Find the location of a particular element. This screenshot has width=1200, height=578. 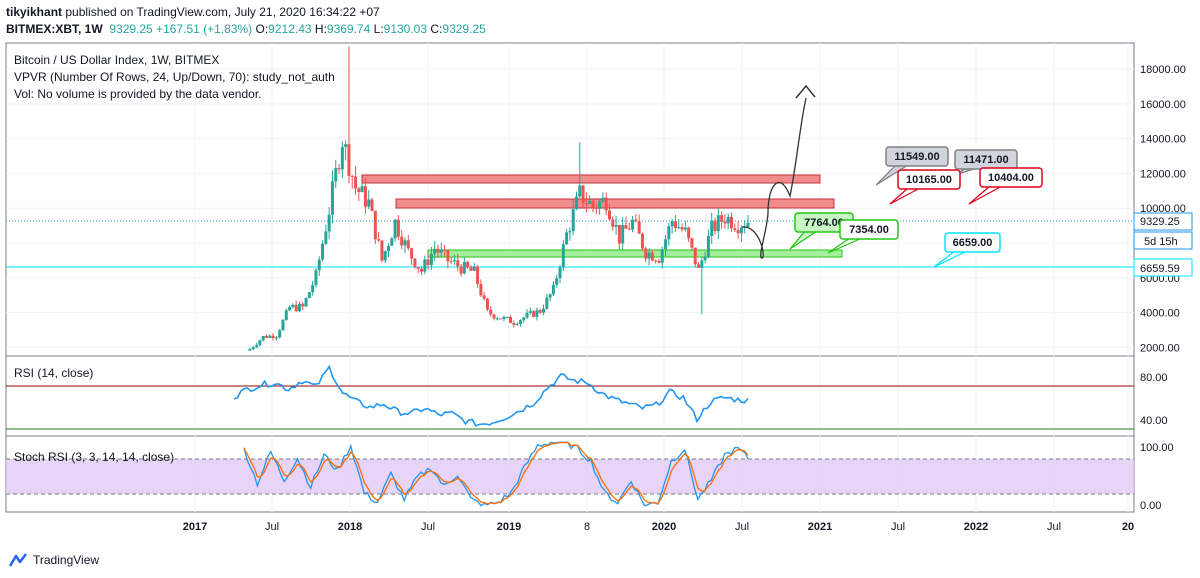

footer: TradingView is located at coordinates (53, 560).